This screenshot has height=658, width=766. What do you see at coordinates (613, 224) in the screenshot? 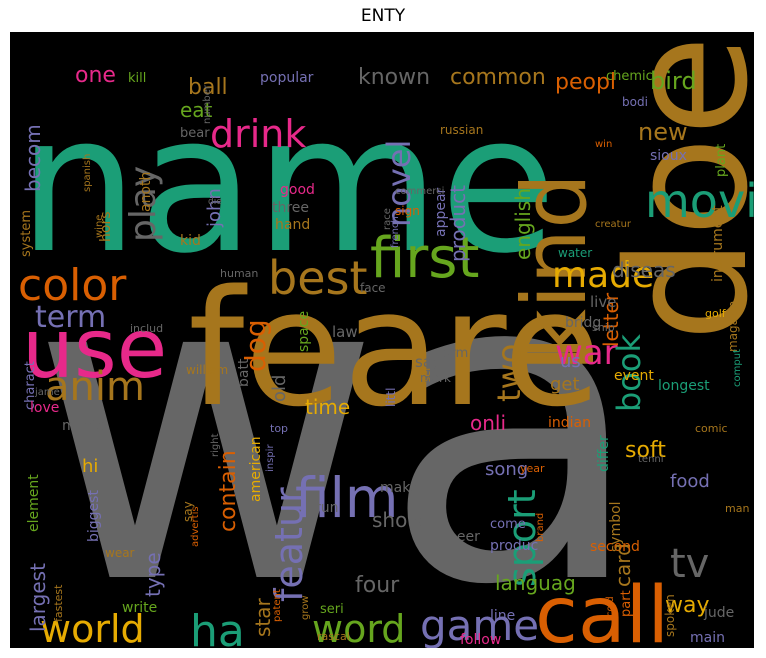
I see `word-creatur: creatur` at bounding box center [613, 224].